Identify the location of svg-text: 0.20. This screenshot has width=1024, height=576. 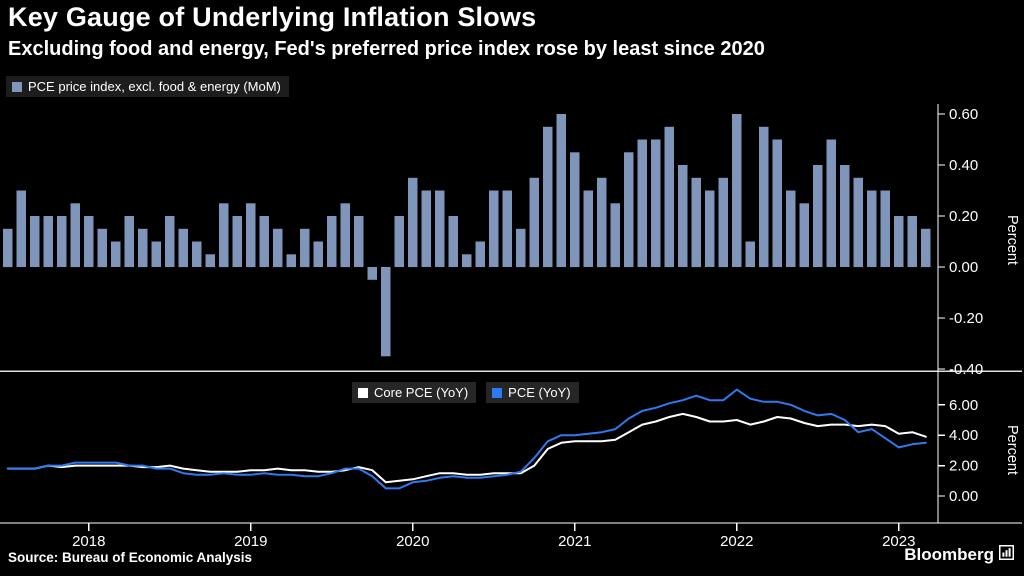
(963, 216).